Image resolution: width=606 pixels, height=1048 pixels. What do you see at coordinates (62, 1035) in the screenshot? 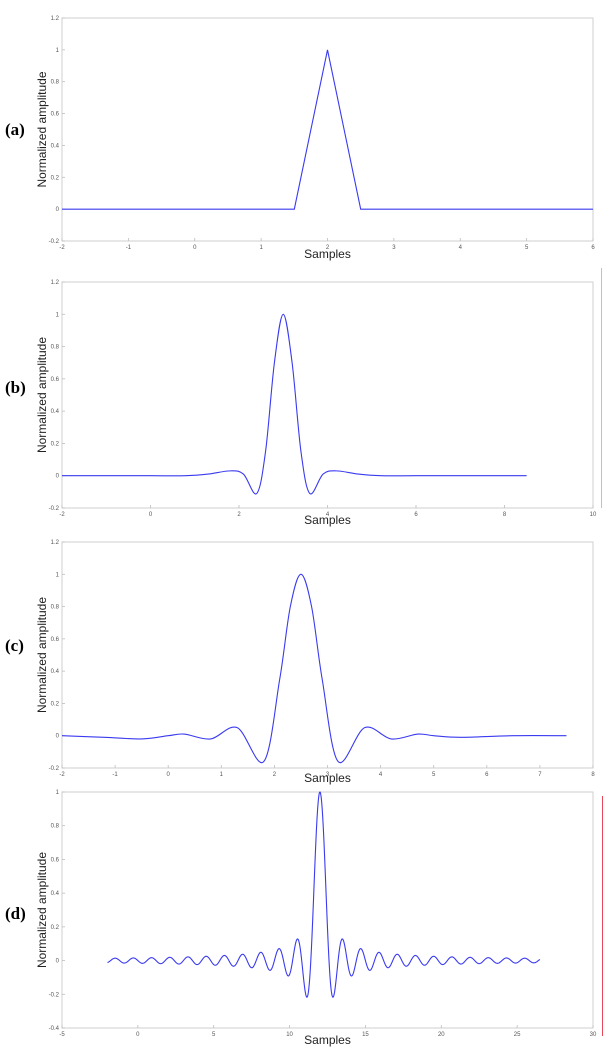
I see `x-tick-label: -5` at bounding box center [62, 1035].